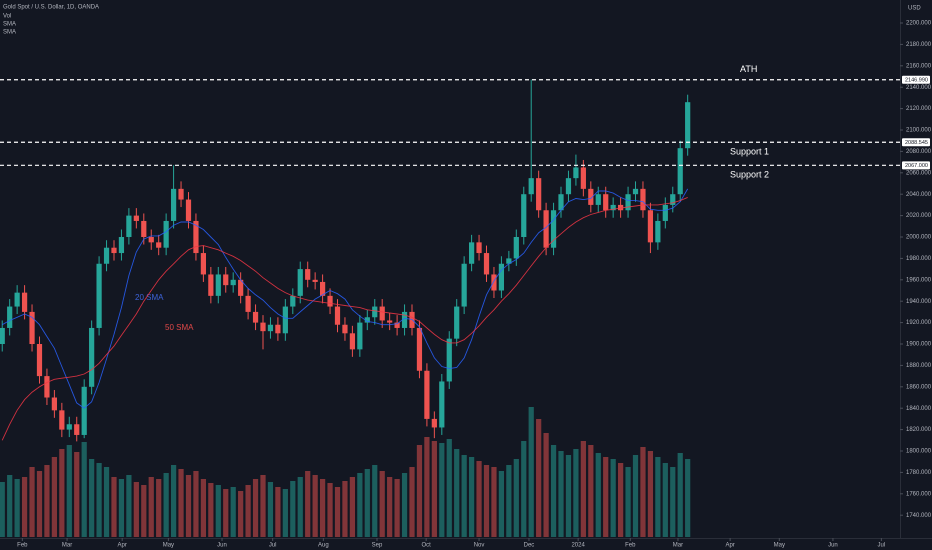 This screenshot has height=550, width=932. What do you see at coordinates (529, 546) in the screenshot?
I see `x-tick-label: Dec` at bounding box center [529, 546].